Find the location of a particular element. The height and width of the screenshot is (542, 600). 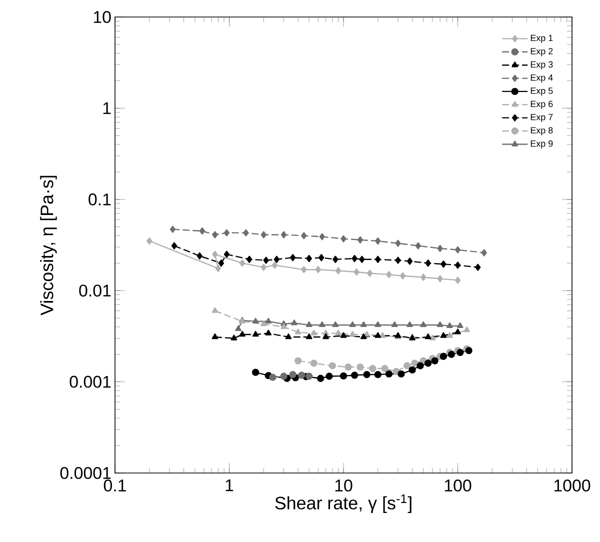

x-tick-label: 1000 is located at coordinates (572, 486).